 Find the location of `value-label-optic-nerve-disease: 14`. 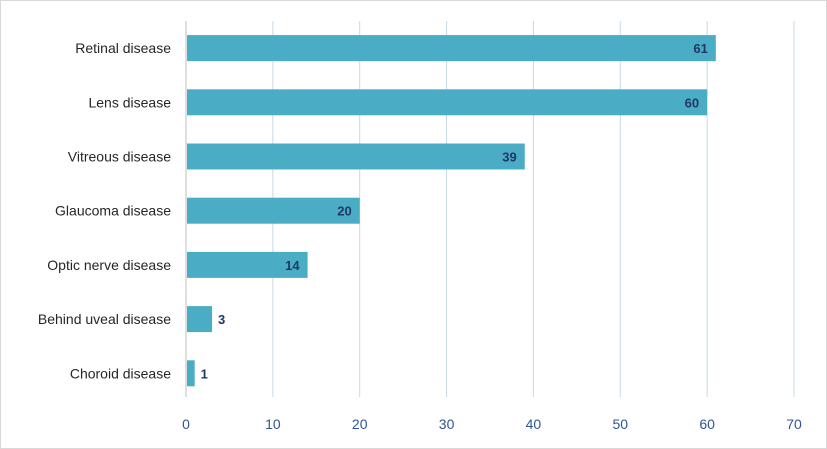

value-label-optic-nerve-disease: 14 is located at coordinates (292, 265).